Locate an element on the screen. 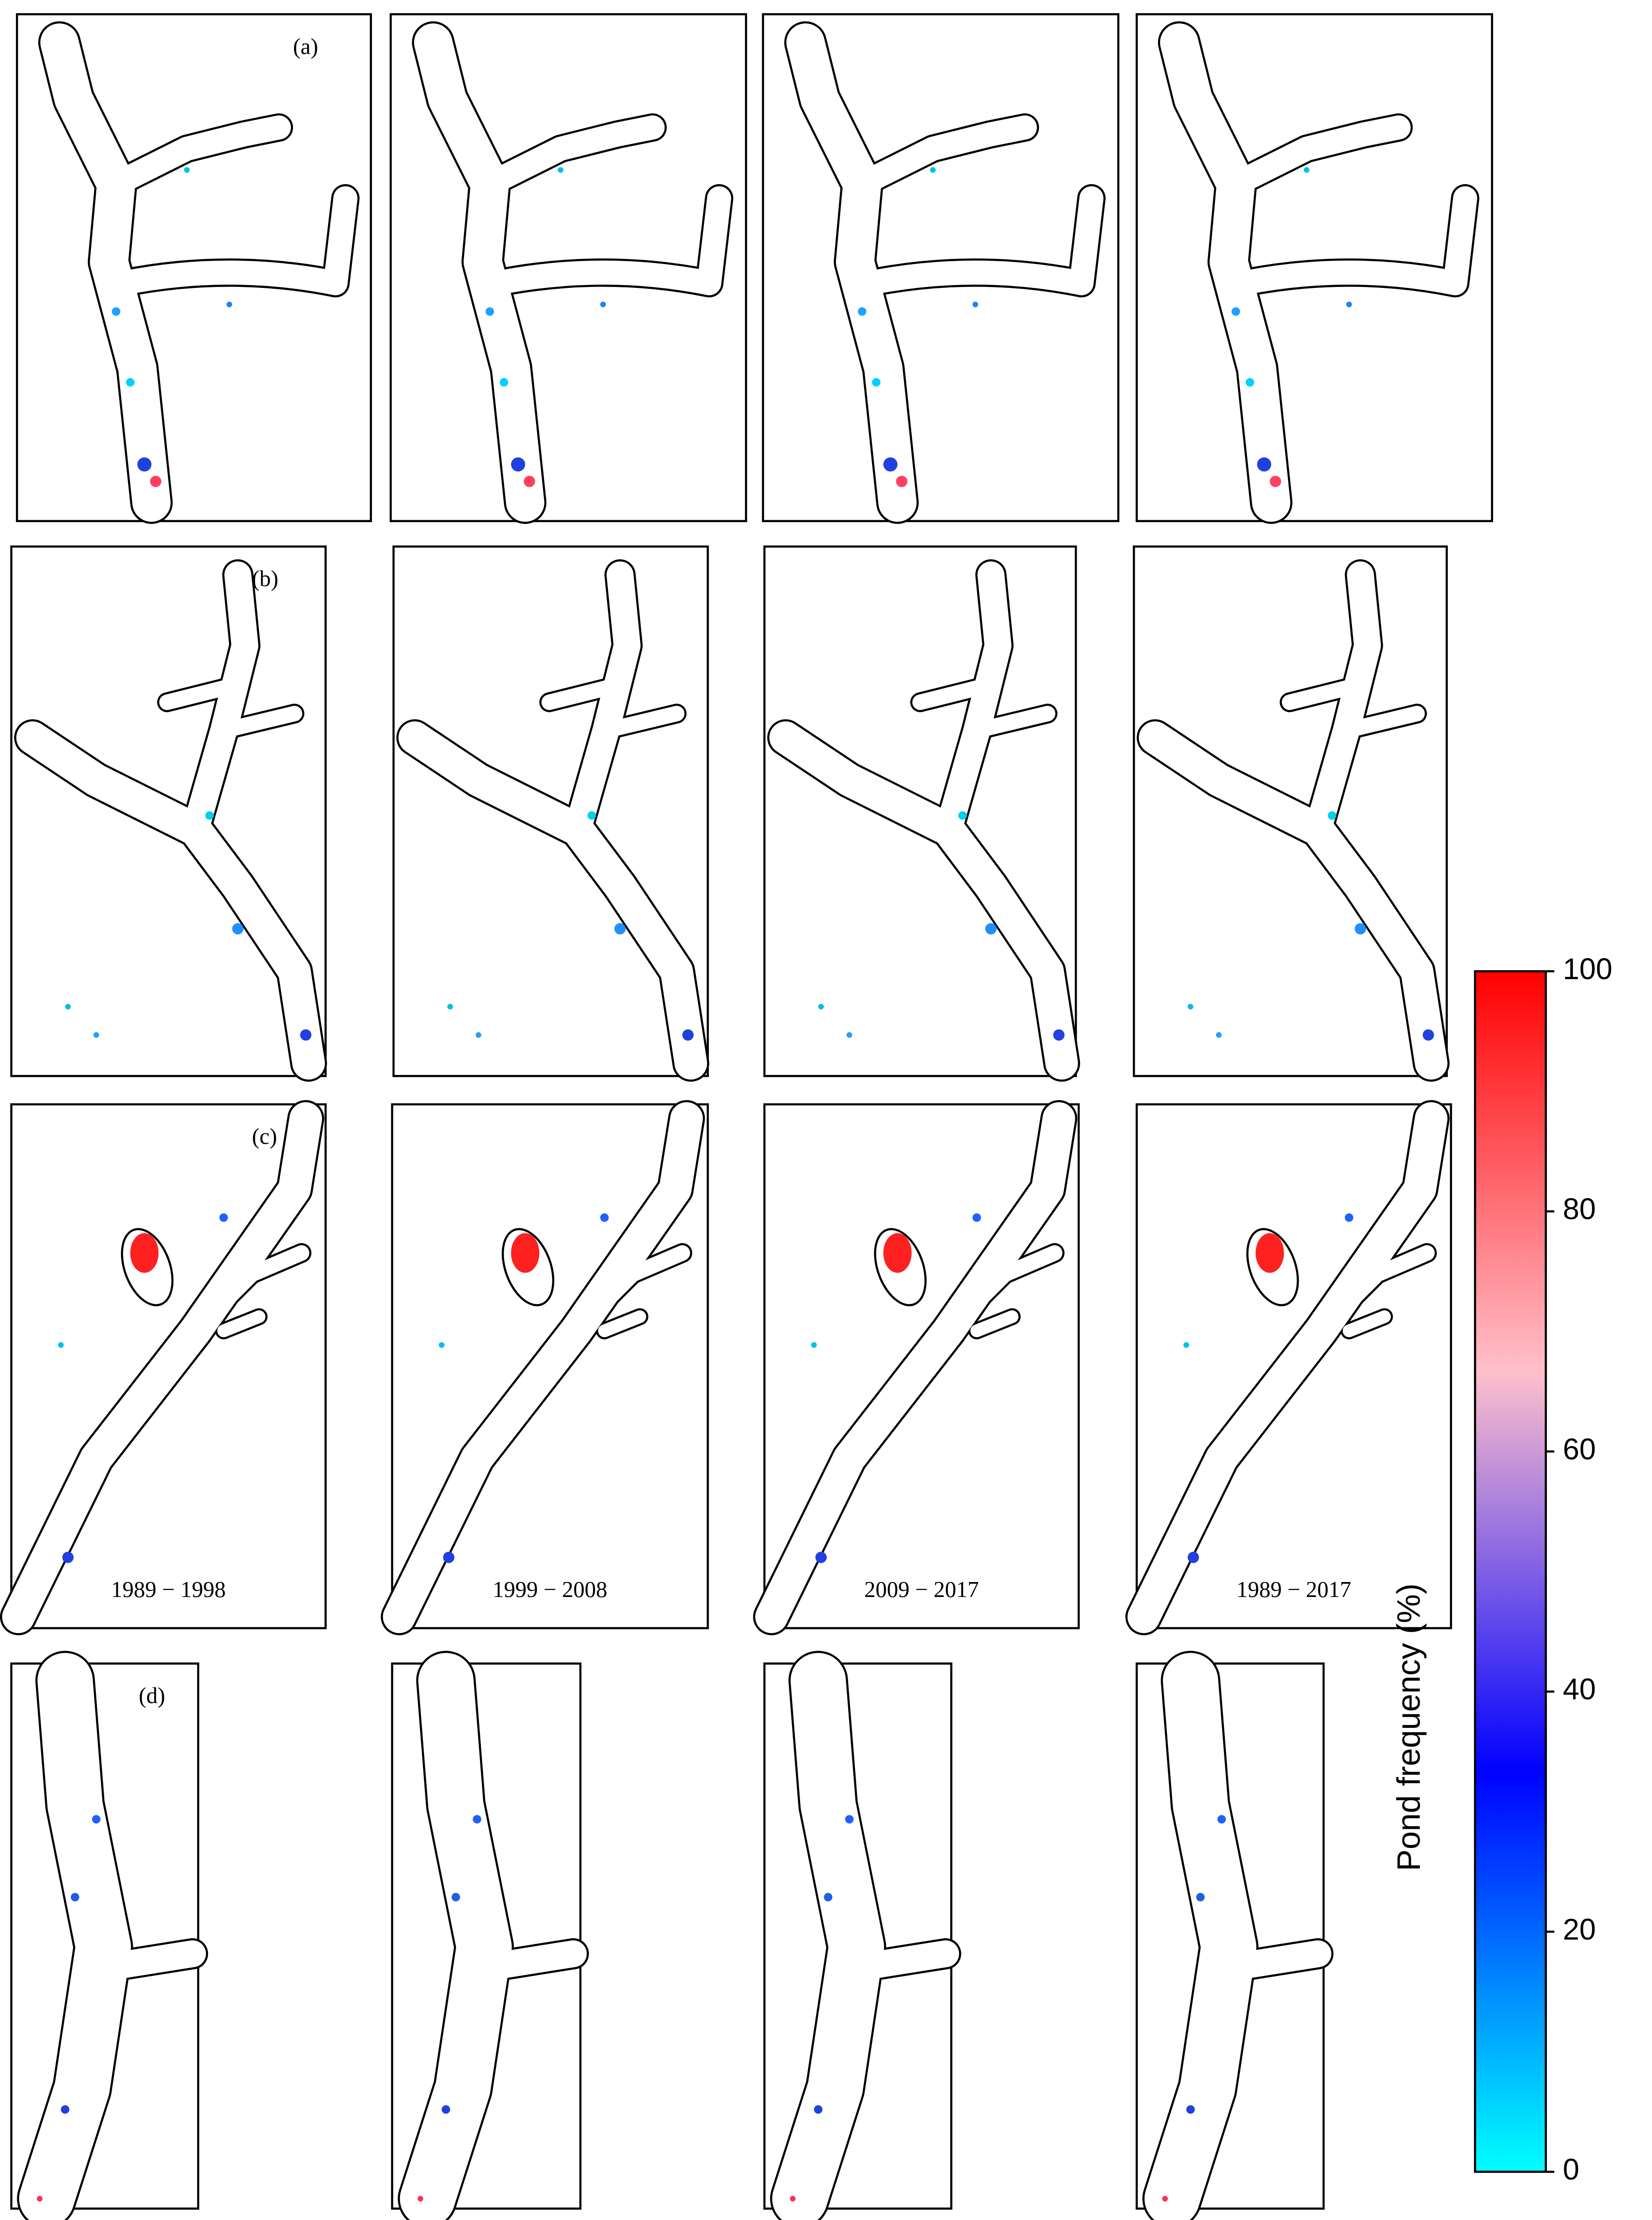 The width and height of the screenshot is (1652, 2220). period-label: 2009 − 2017 is located at coordinates (921, 1590).